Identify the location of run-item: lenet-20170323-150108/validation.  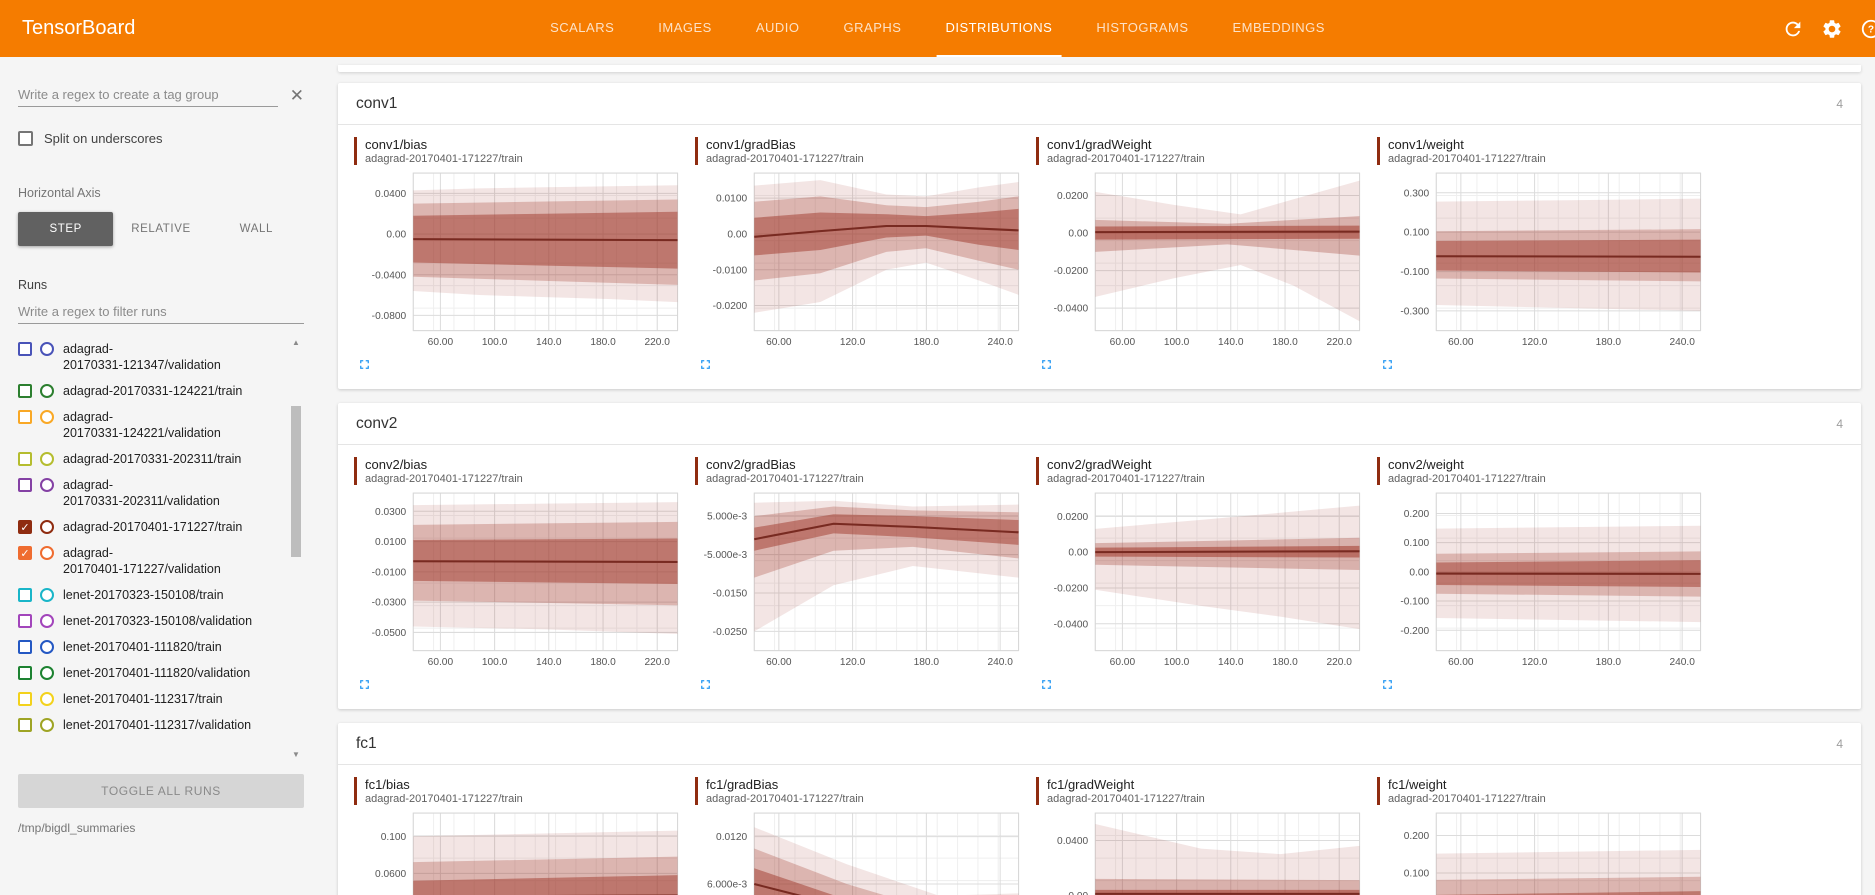
(149, 621).